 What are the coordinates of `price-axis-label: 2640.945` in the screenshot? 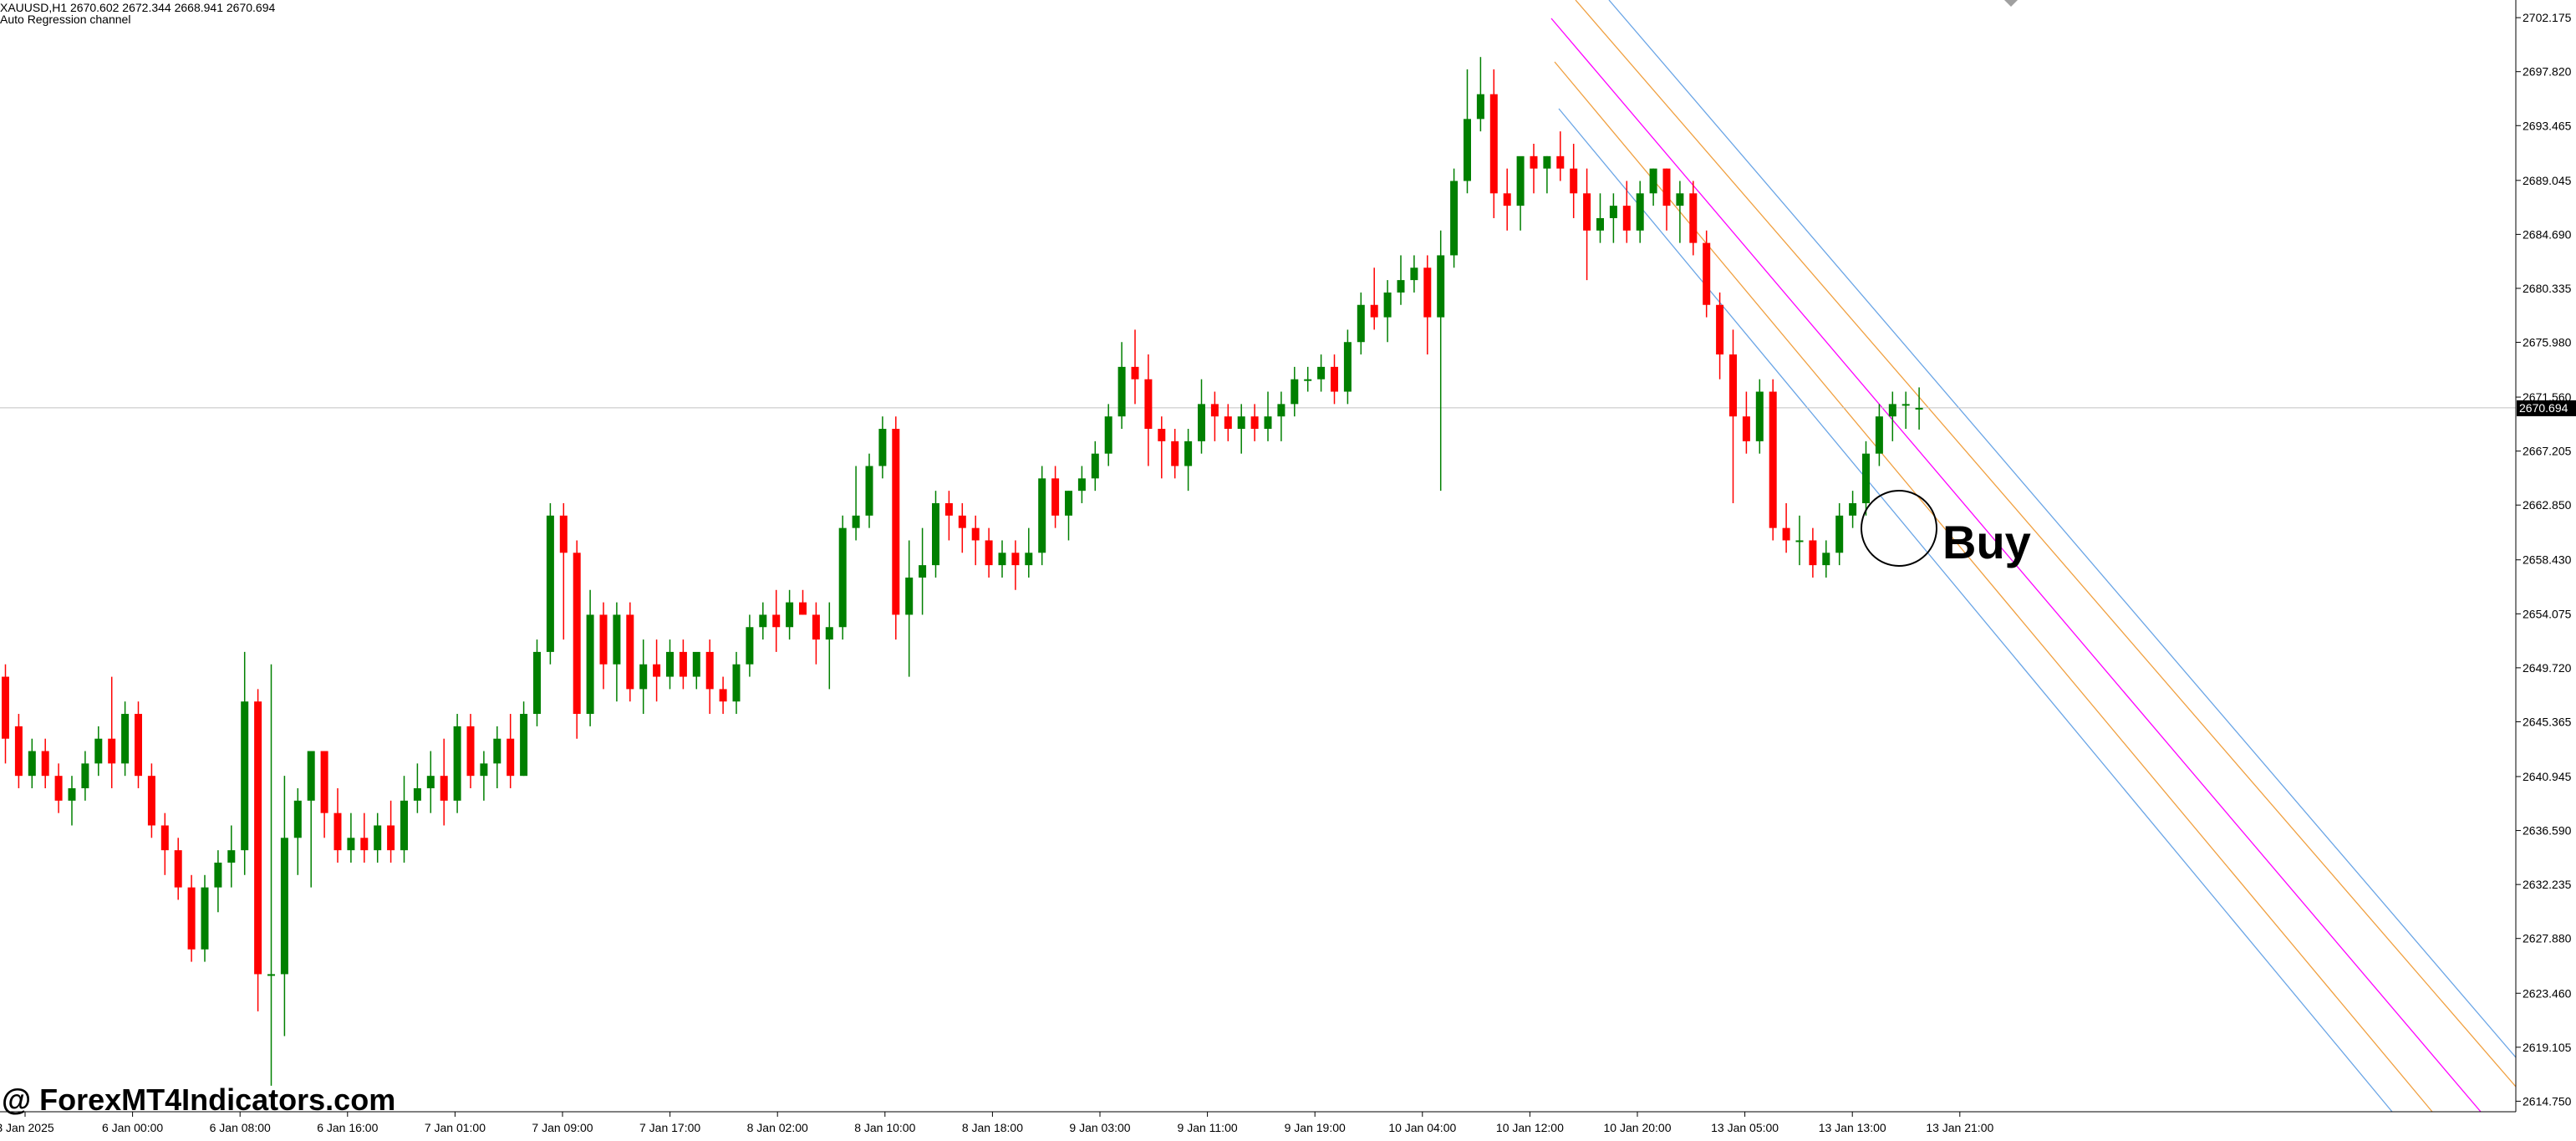 It's located at (2547, 776).